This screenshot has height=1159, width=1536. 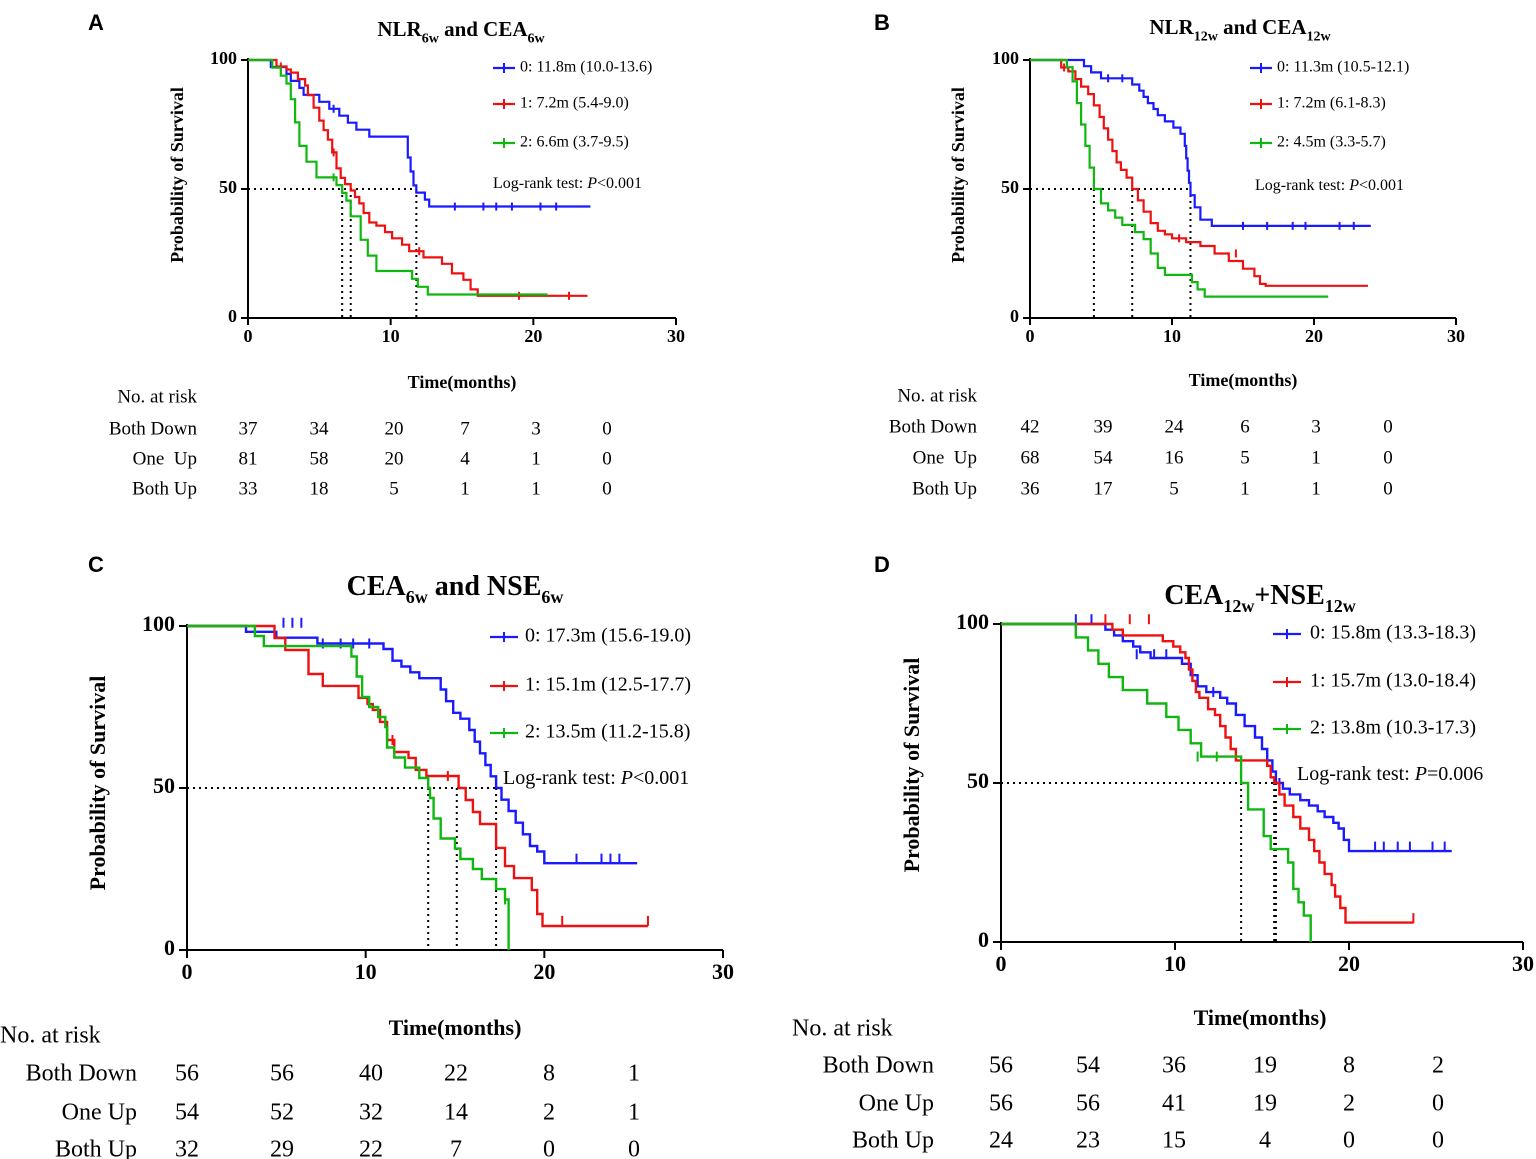 What do you see at coordinates (619, 183) in the screenshot?
I see `logrank-value: <0.001` at bounding box center [619, 183].